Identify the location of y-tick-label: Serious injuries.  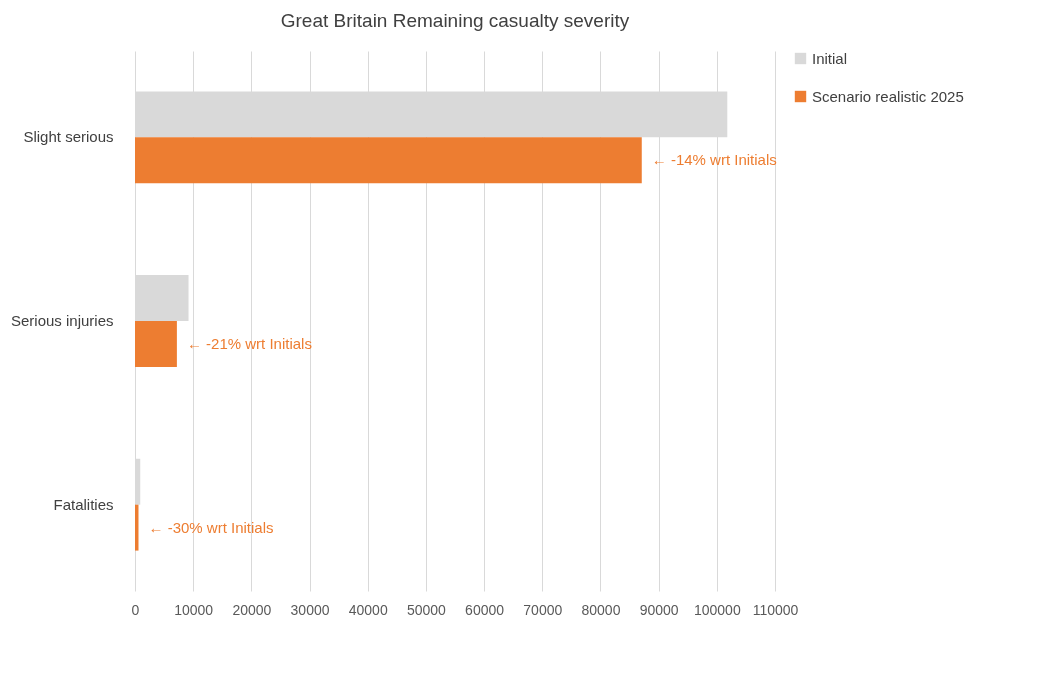
(62, 320).